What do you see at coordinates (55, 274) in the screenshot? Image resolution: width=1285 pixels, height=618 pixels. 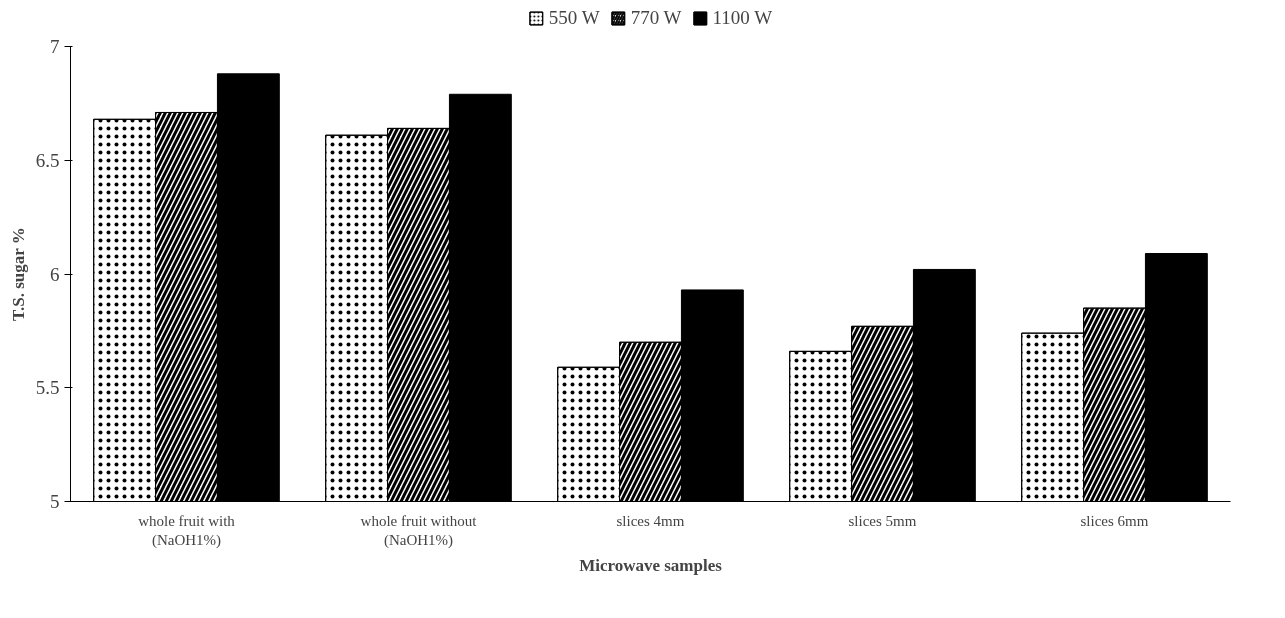 I see `y-tick-label: 6` at bounding box center [55, 274].